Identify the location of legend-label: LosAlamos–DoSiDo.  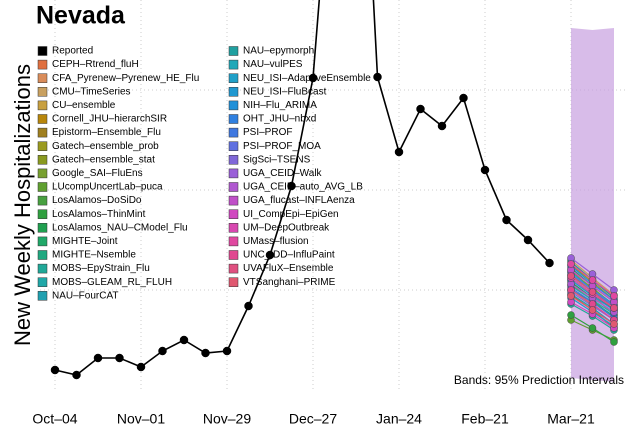
(97, 200).